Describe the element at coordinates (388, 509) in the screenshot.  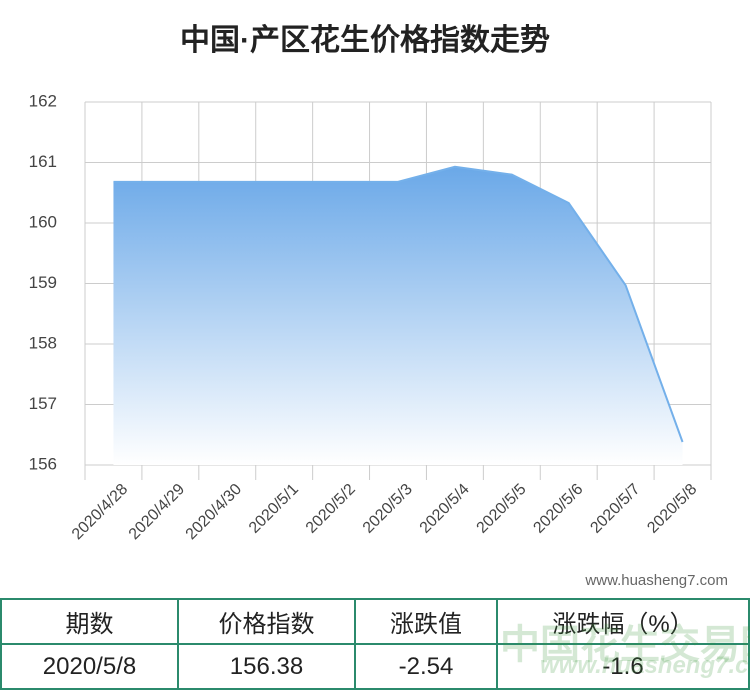
I see `x-tick-label: 2020/5/3` at that location.